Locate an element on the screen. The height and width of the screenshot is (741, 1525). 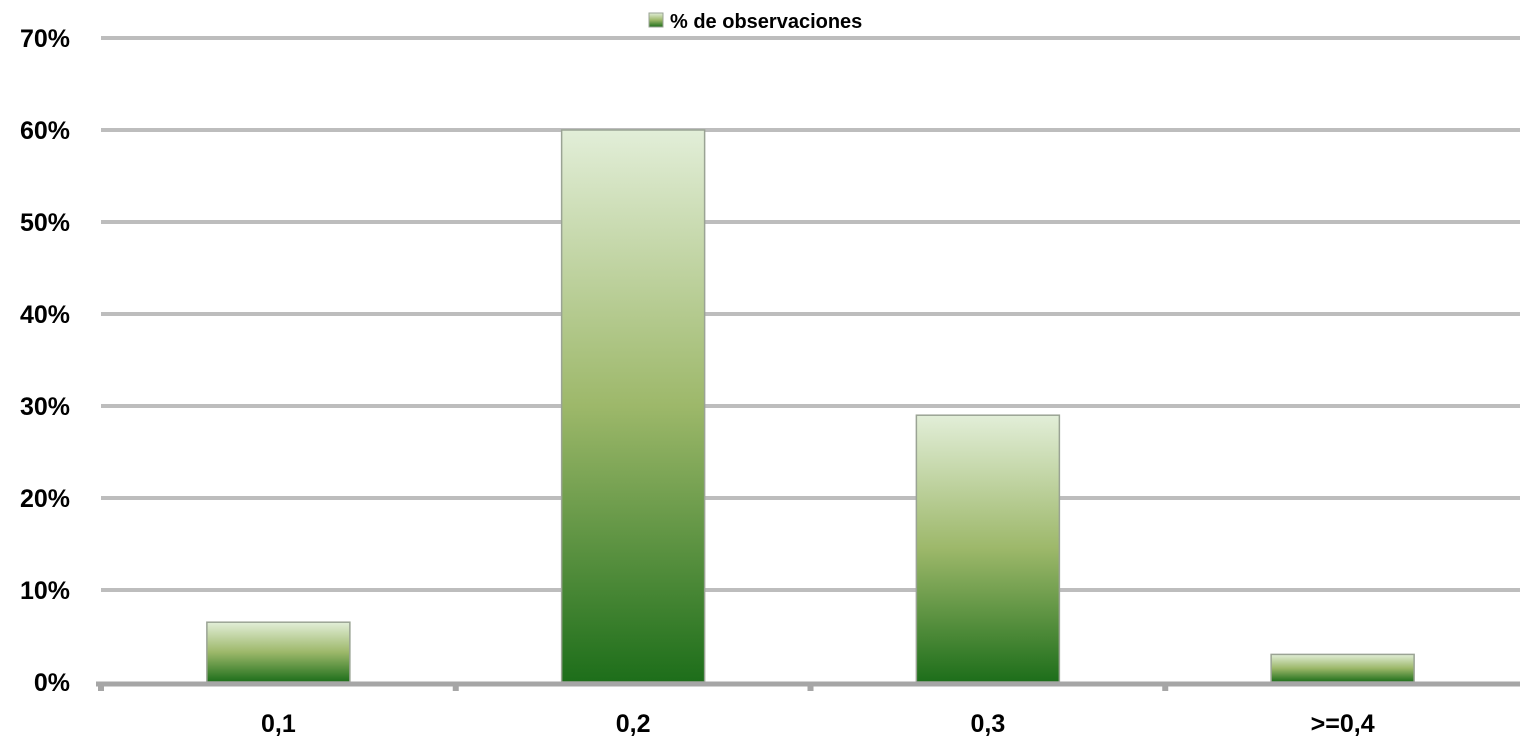
legend-swatch is located at coordinates (656, 20).